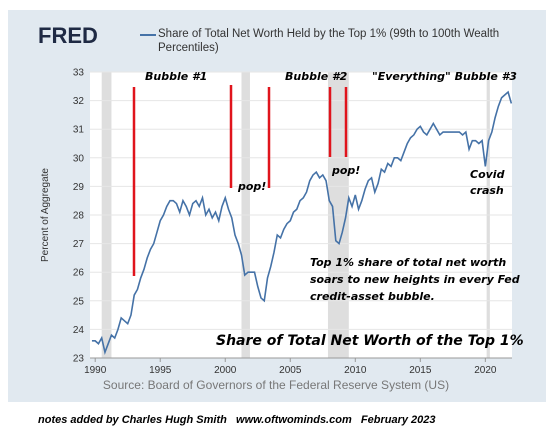 Image resolution: width=555 pixels, height=440 pixels. Describe the element at coordinates (45, 215) in the screenshot. I see `y-axis-label: Percent of Aggregate` at that location.